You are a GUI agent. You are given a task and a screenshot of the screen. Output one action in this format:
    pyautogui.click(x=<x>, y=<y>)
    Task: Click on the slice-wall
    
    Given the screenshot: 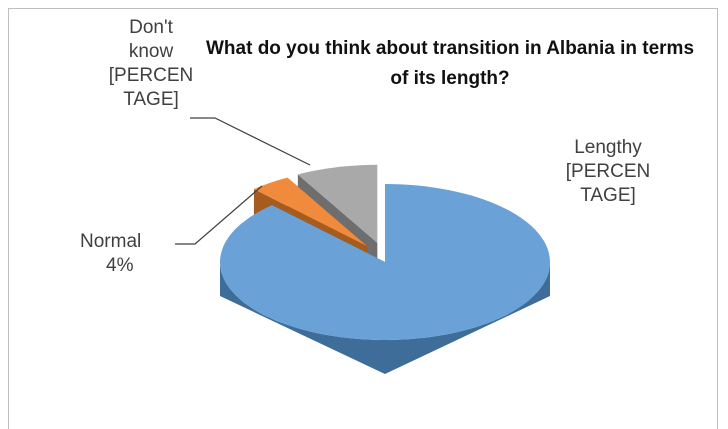 What is the action you would take?
    pyautogui.click(x=385, y=318)
    